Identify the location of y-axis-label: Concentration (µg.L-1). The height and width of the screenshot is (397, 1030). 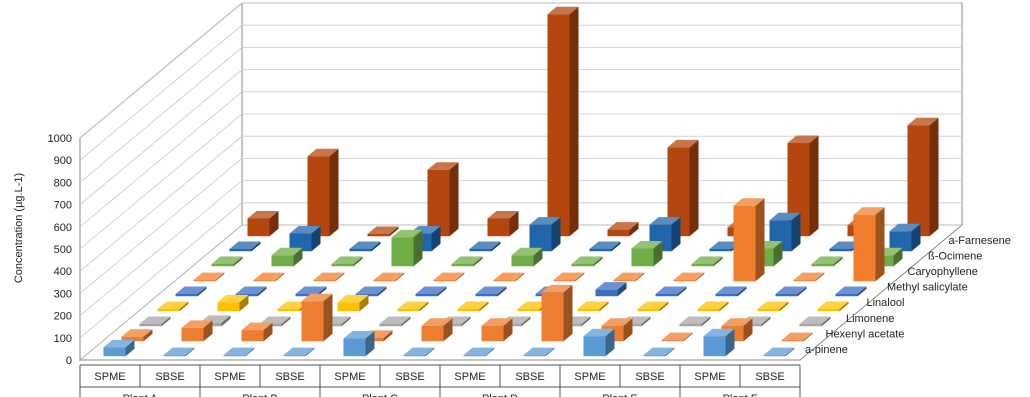
(19, 228).